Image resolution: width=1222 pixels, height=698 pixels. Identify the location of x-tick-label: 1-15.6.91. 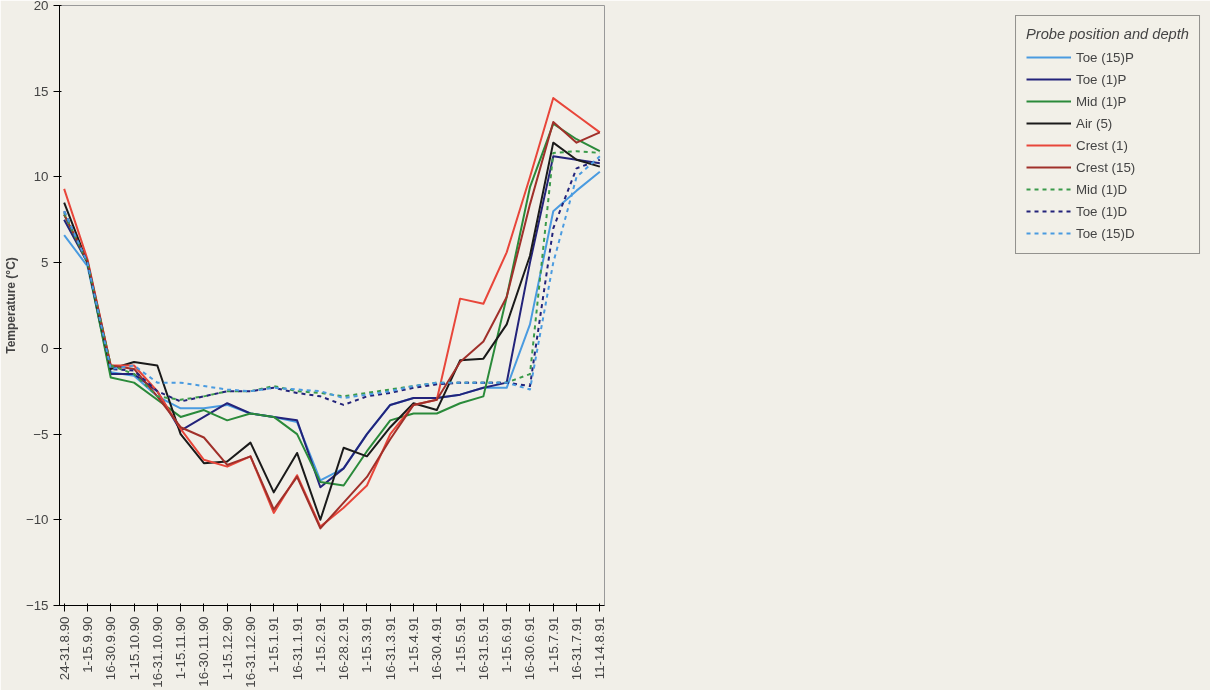
(507, 644).